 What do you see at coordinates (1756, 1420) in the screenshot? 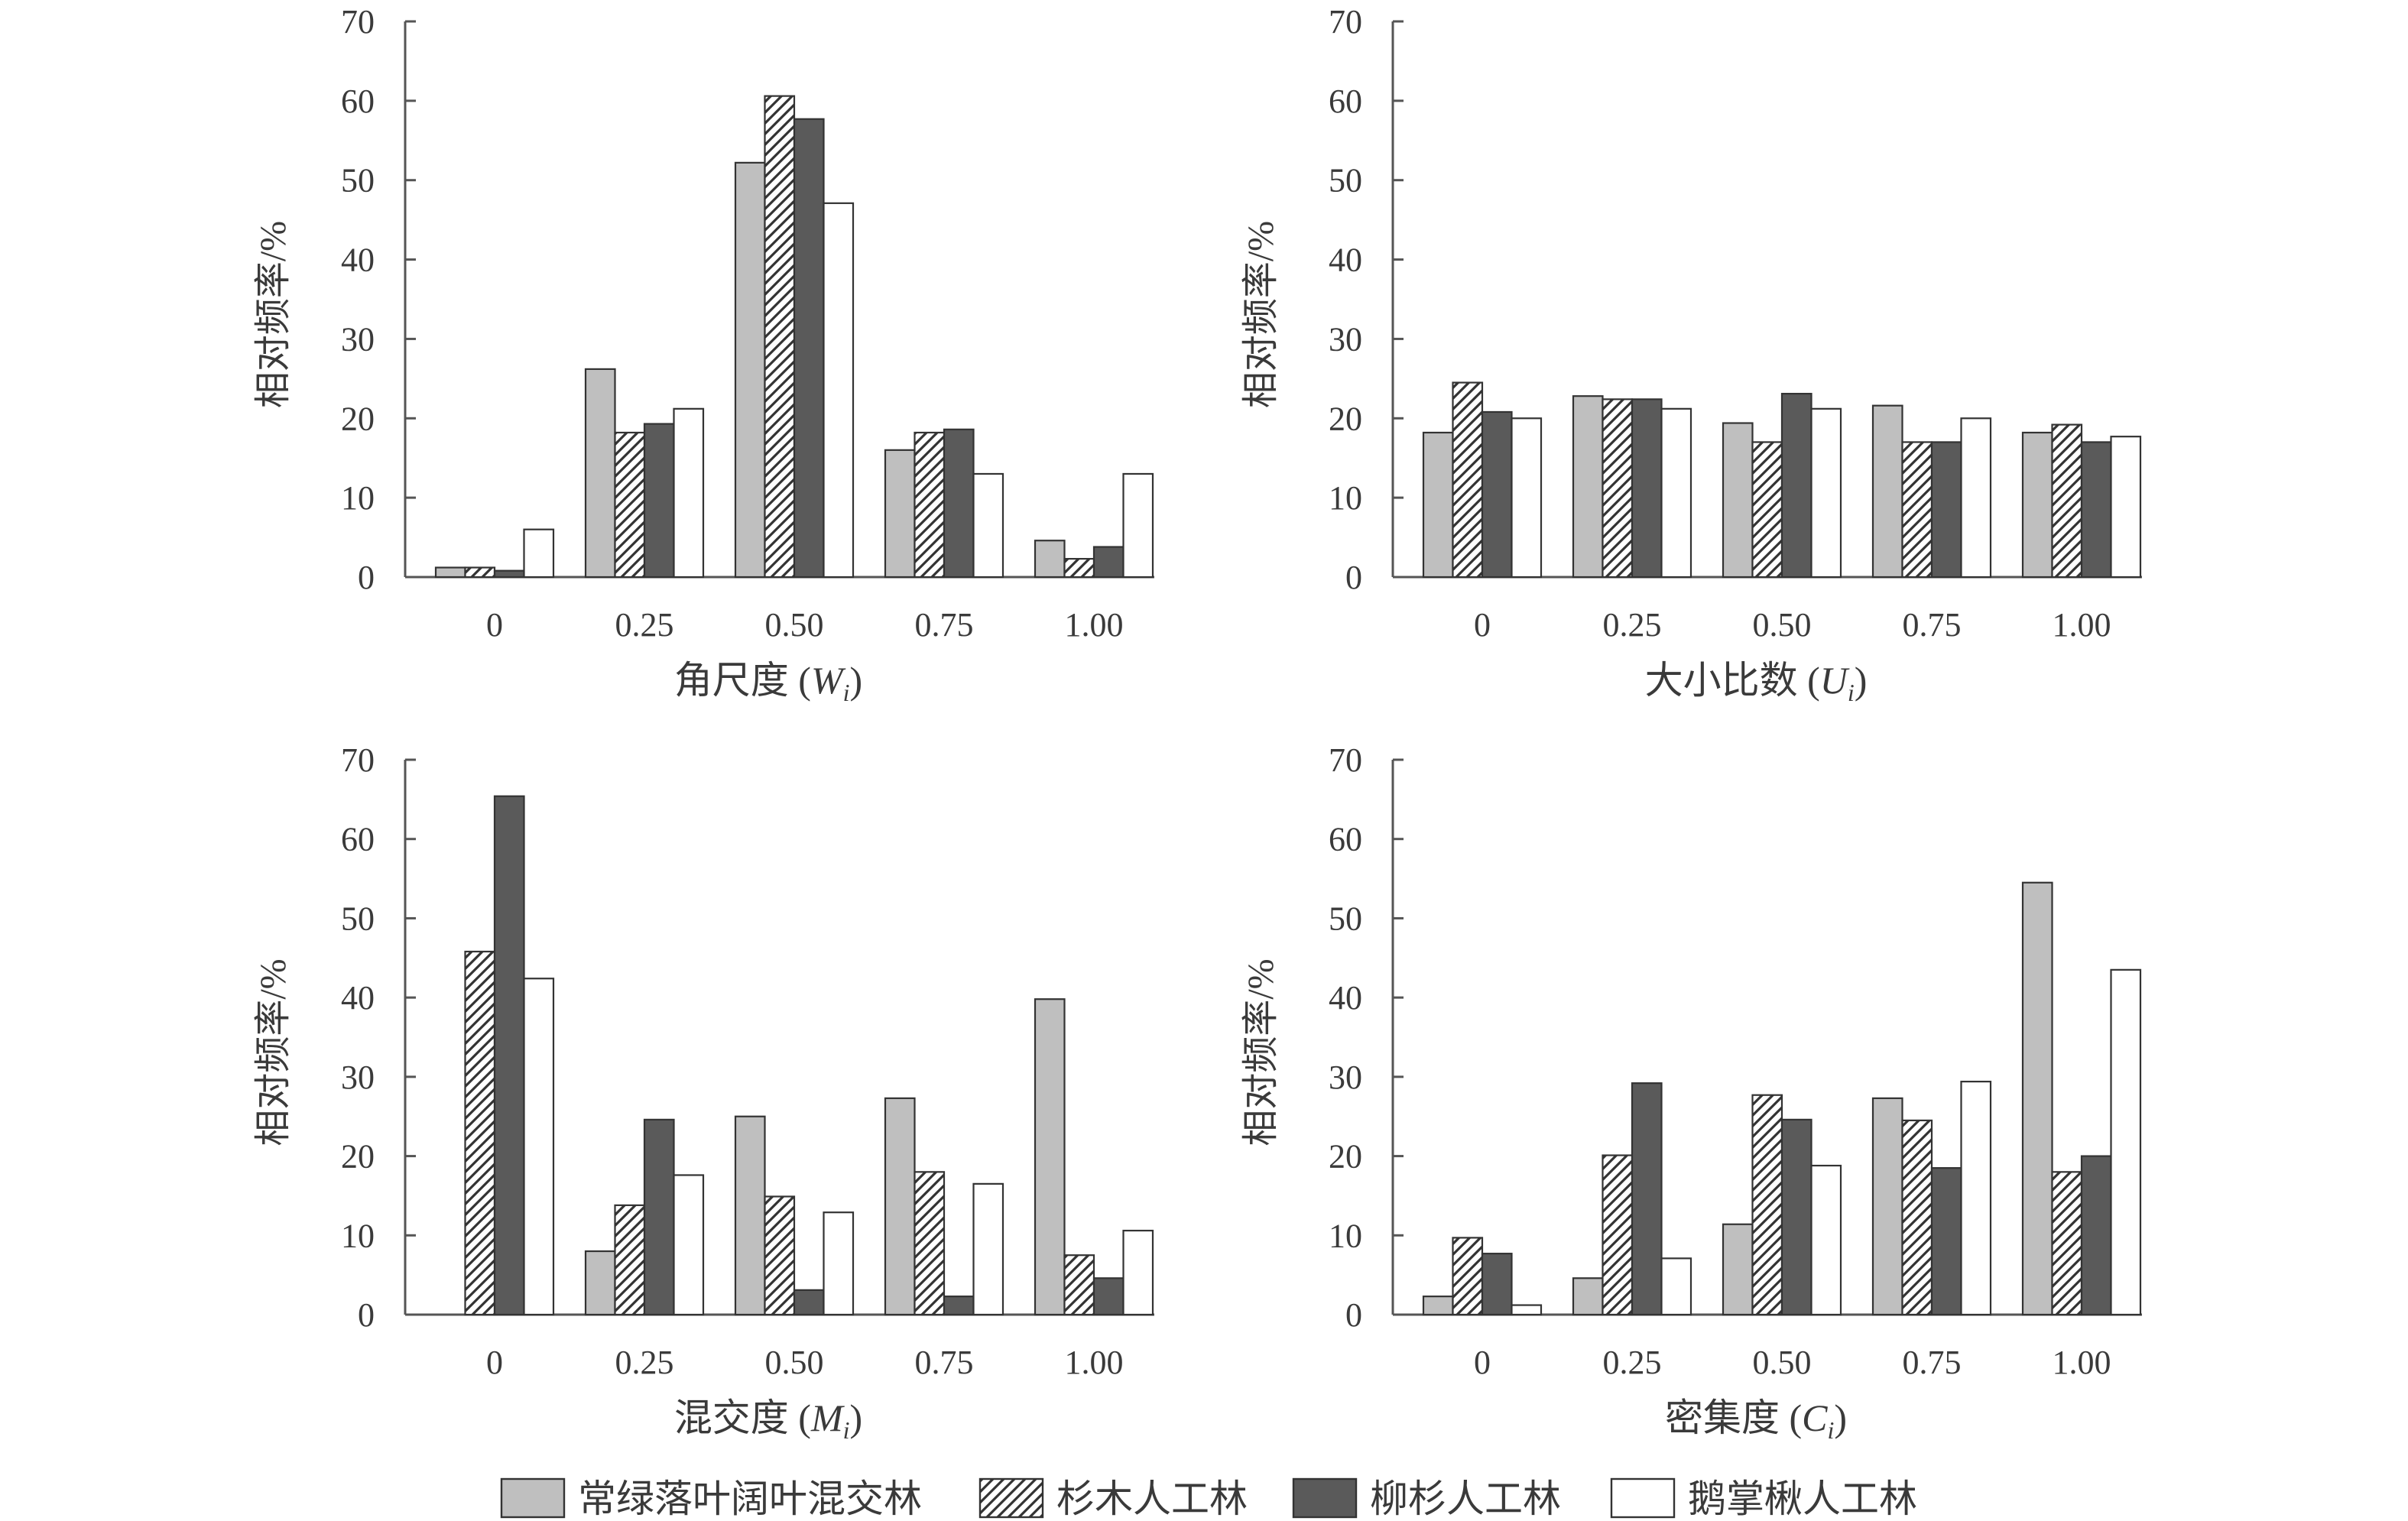
I see `x-axis-label: 密集度 (Ci)` at bounding box center [1756, 1420].